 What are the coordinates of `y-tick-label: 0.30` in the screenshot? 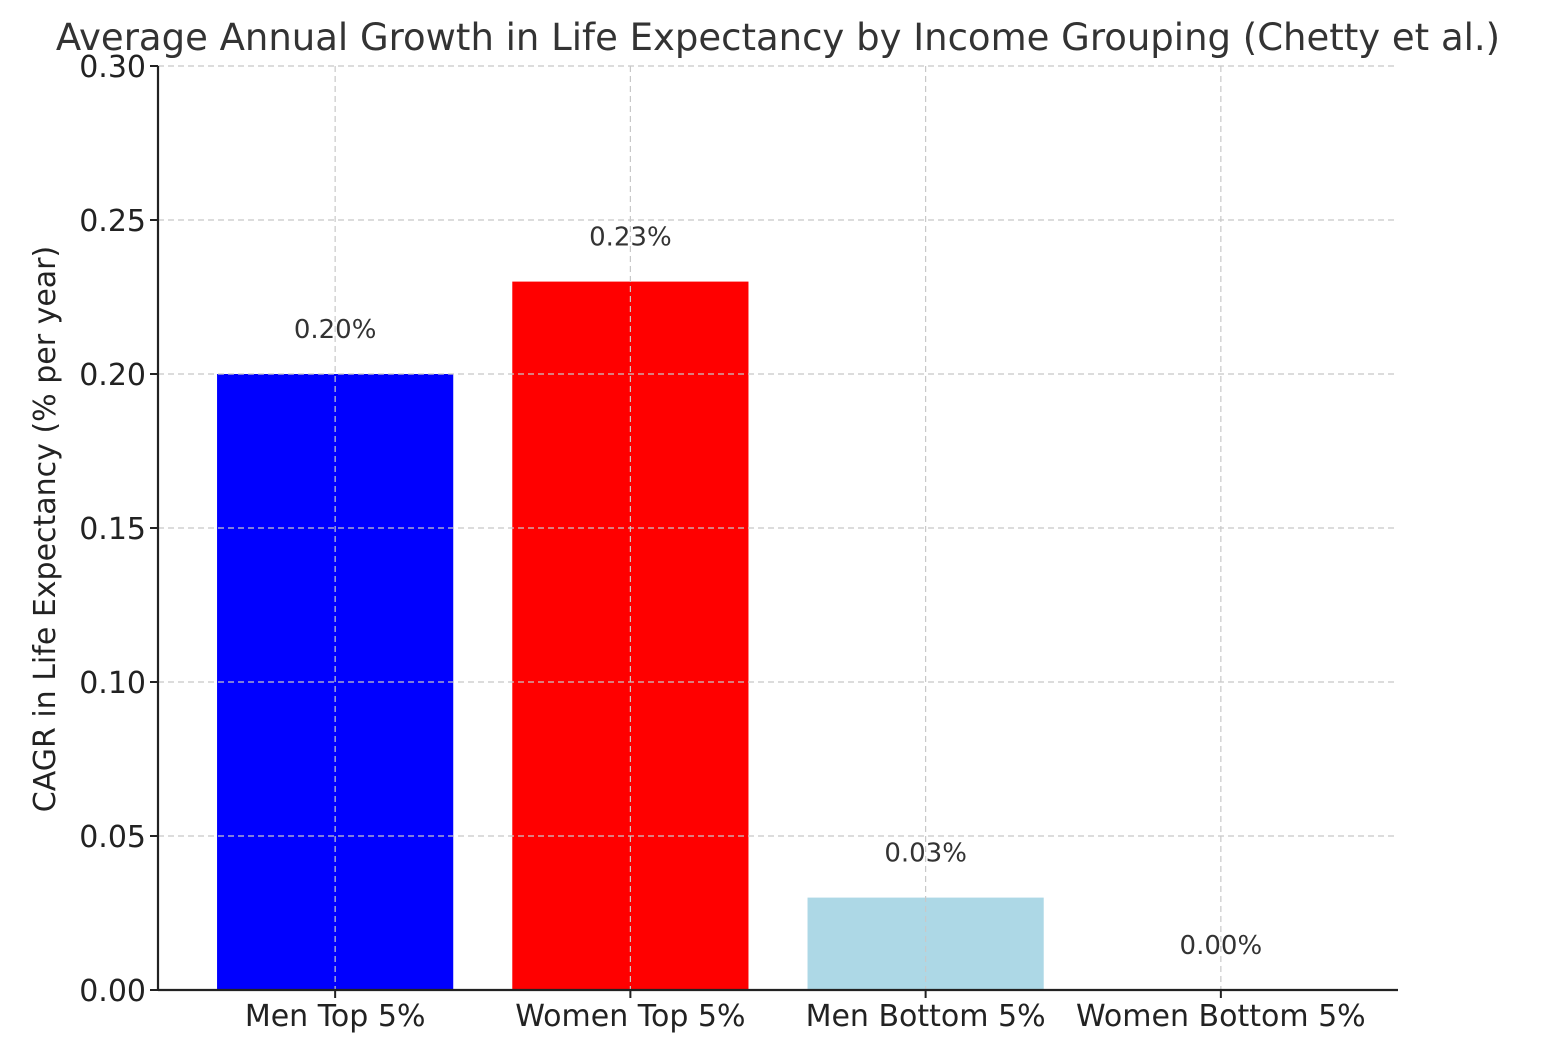 It's located at (112, 67).